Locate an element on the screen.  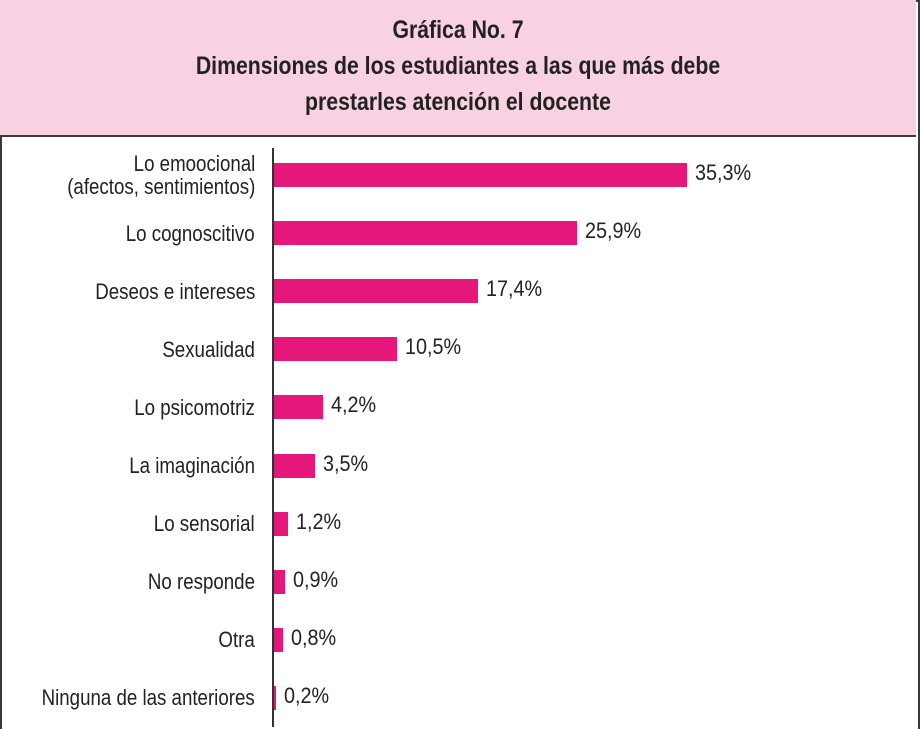
chart-title: Gráfica No. 7 is located at coordinates (458, 30).